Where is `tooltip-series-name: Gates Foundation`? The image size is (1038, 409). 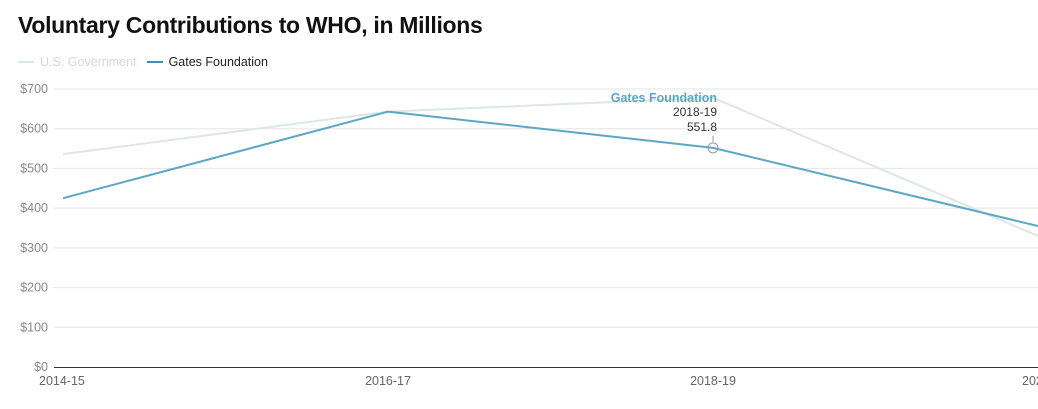
tooltip-series-name: Gates Foundation is located at coordinates (664, 98).